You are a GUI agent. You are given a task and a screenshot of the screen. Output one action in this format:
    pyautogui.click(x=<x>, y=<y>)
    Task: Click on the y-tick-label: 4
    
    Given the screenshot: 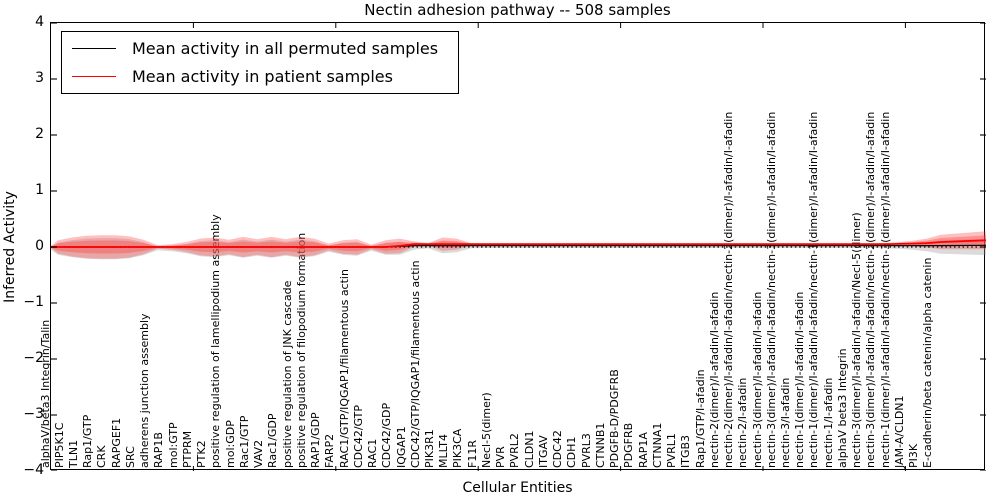 What is the action you would take?
    pyautogui.click(x=39, y=22)
    